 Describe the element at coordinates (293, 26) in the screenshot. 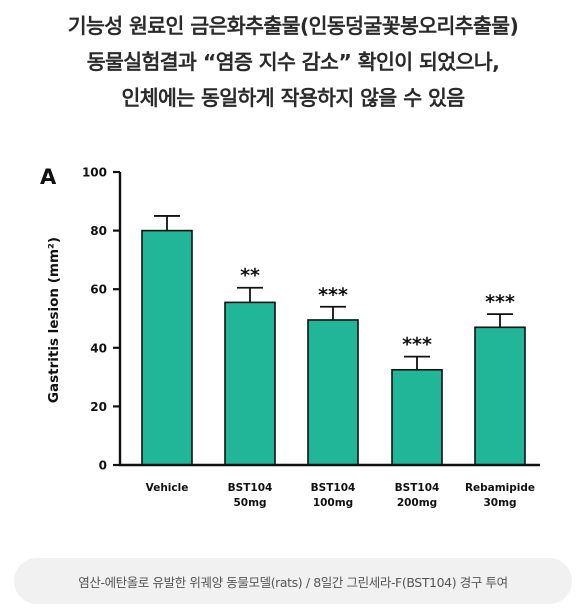

I see `headline-line-1: 기능성 원료인 금은화추출물(인동덩굴꽃봉오리추출물)` at that location.